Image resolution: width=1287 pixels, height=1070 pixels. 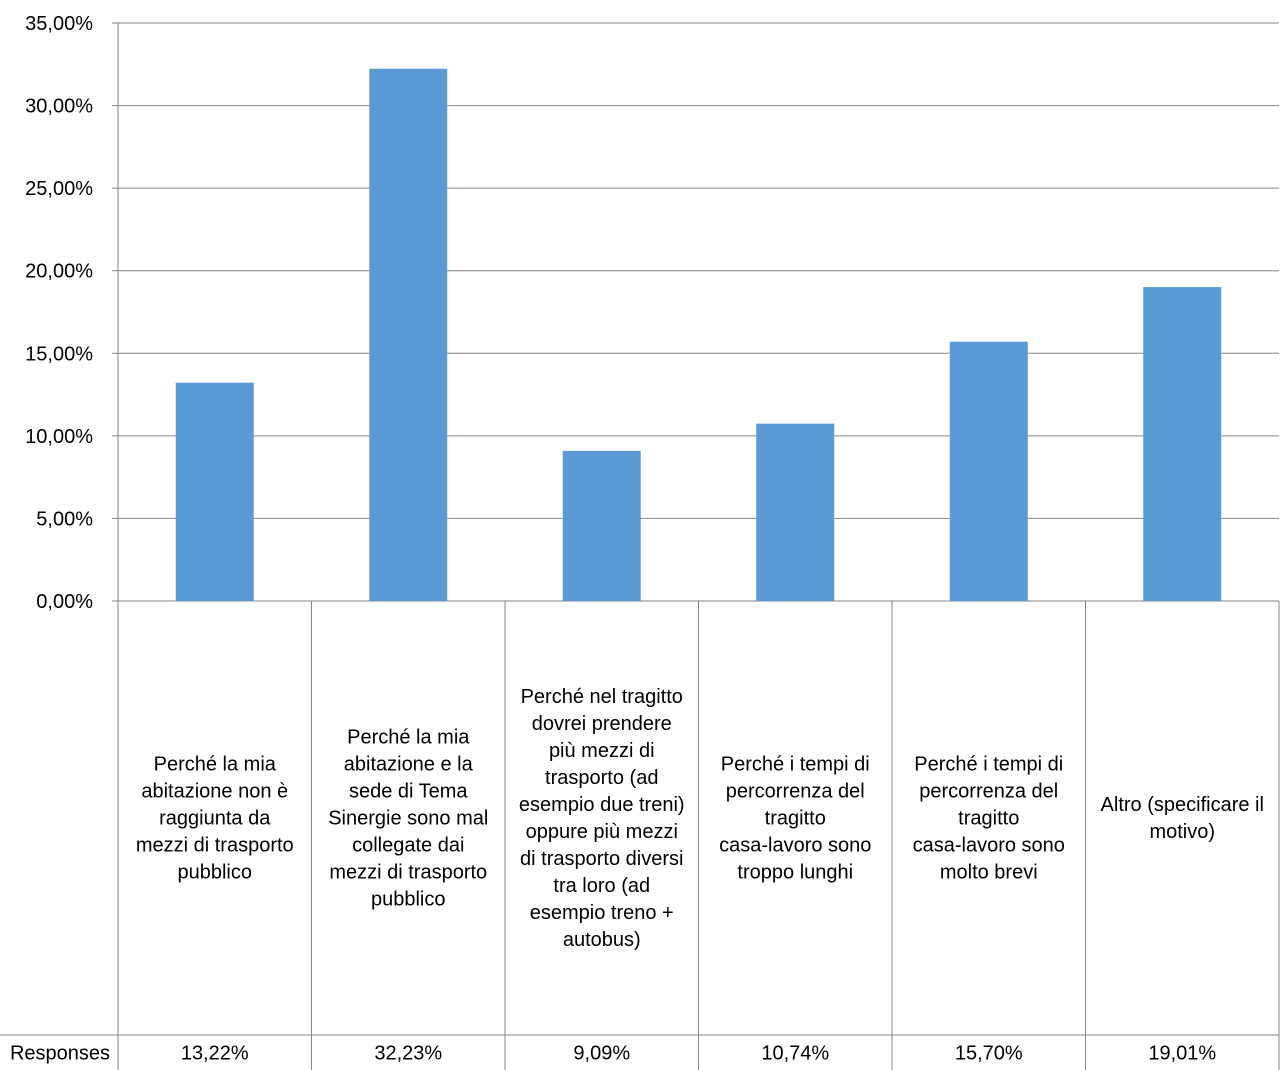 I want to click on y-tick-label: 30,00%, so click(x=59, y=107).